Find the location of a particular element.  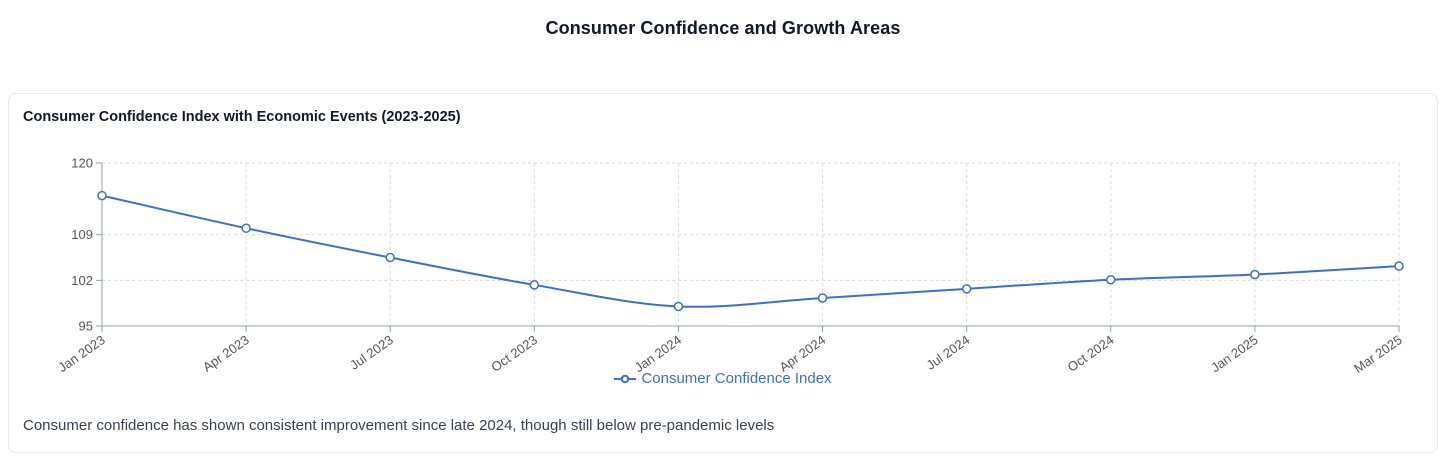

x-tick-label: Jan 2023 is located at coordinates (81, 353).